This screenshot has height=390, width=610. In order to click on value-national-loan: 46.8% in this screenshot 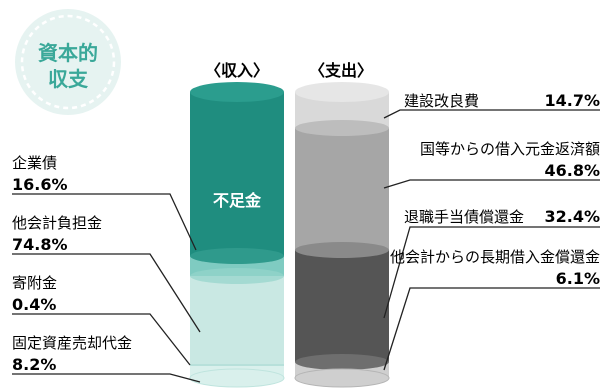, I will do `click(572, 170)`.